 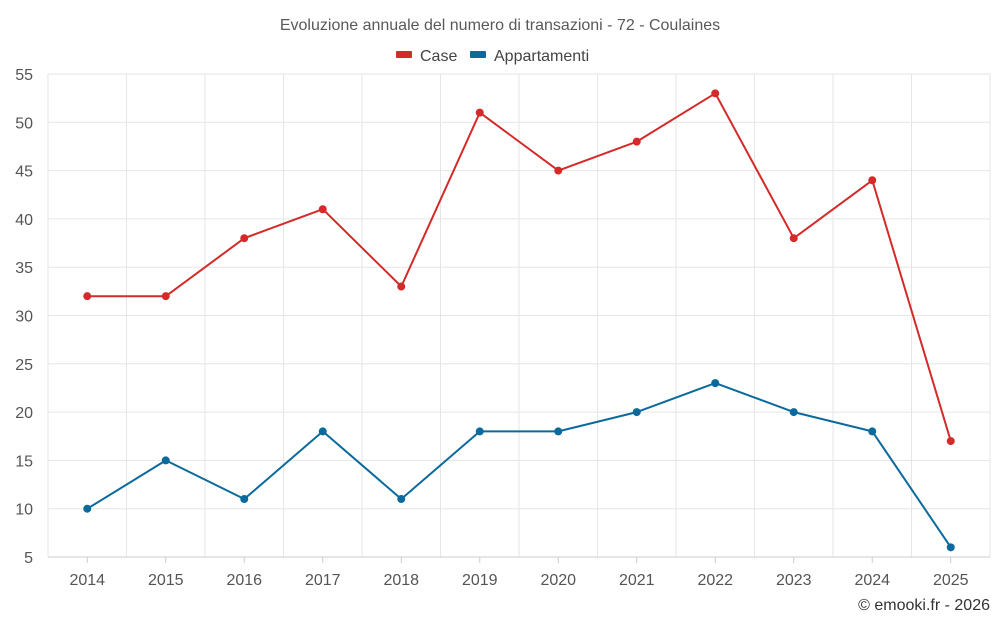 What do you see at coordinates (636, 141) in the screenshot?
I see `data-point-case-2021` at bounding box center [636, 141].